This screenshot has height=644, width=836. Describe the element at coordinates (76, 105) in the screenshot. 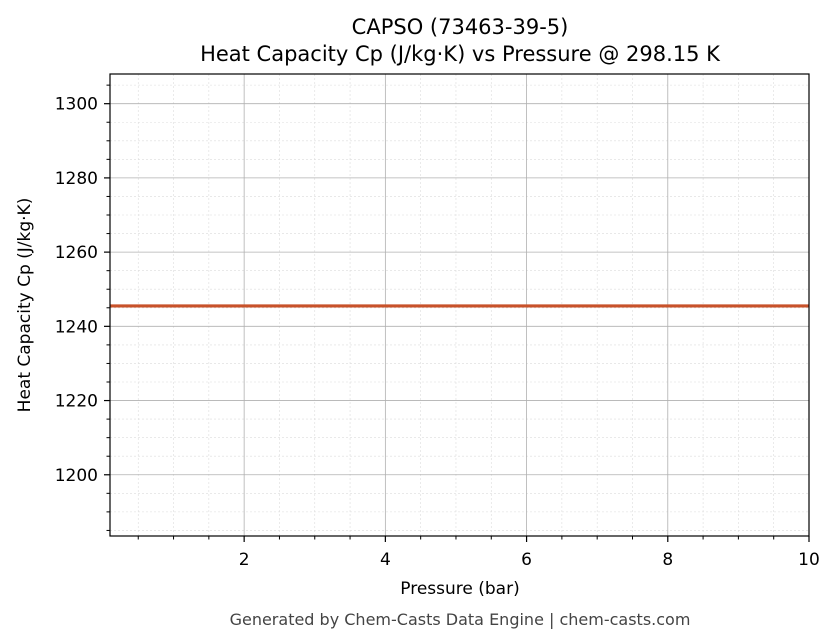

I see `y-tick-label: 1300` at that location.